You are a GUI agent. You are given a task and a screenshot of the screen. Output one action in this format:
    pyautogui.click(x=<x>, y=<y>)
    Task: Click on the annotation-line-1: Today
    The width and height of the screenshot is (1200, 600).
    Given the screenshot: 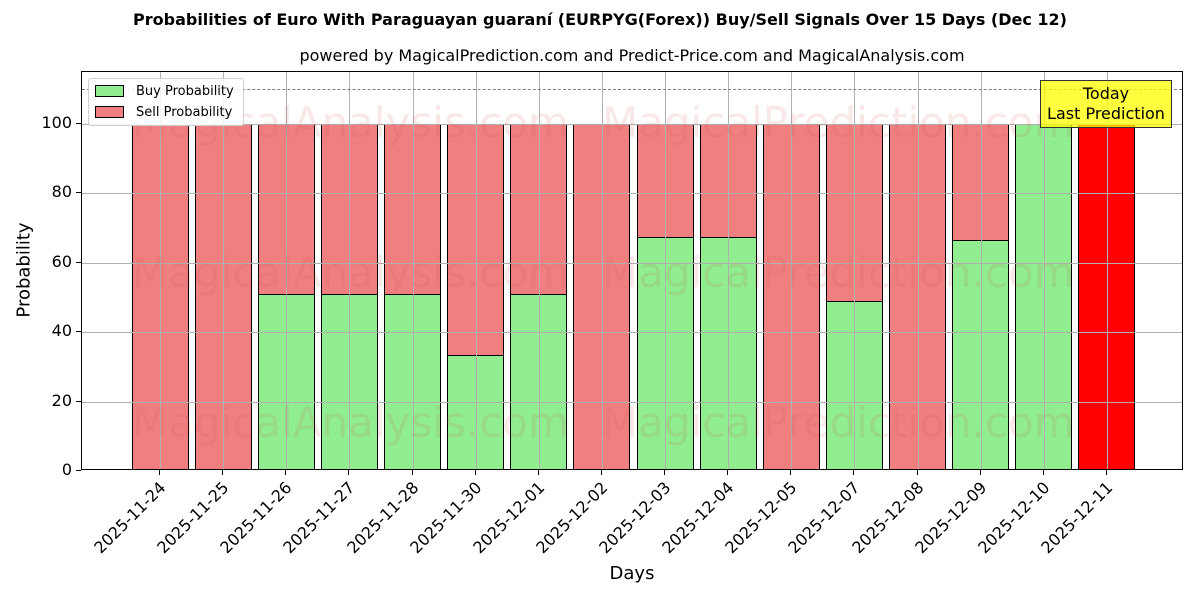 What is the action you would take?
    pyautogui.click(x=1106, y=93)
    